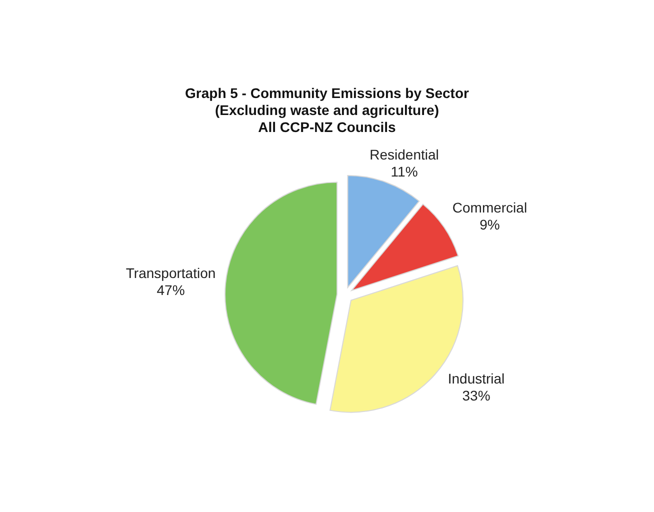  What do you see at coordinates (404, 171) in the screenshot?
I see `data-label: 11%` at bounding box center [404, 171].